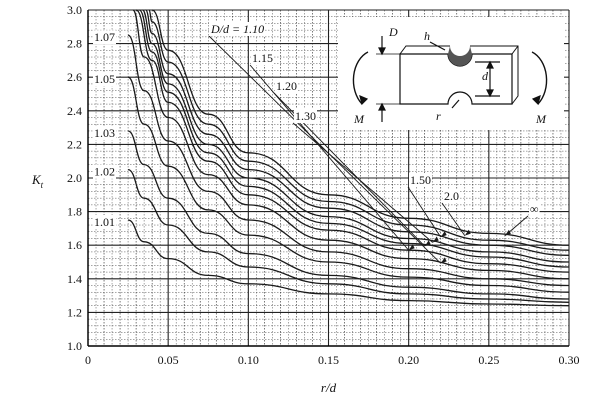  Describe the element at coordinates (490, 93) in the screenshot. I see `arrow-d-down` at that location.